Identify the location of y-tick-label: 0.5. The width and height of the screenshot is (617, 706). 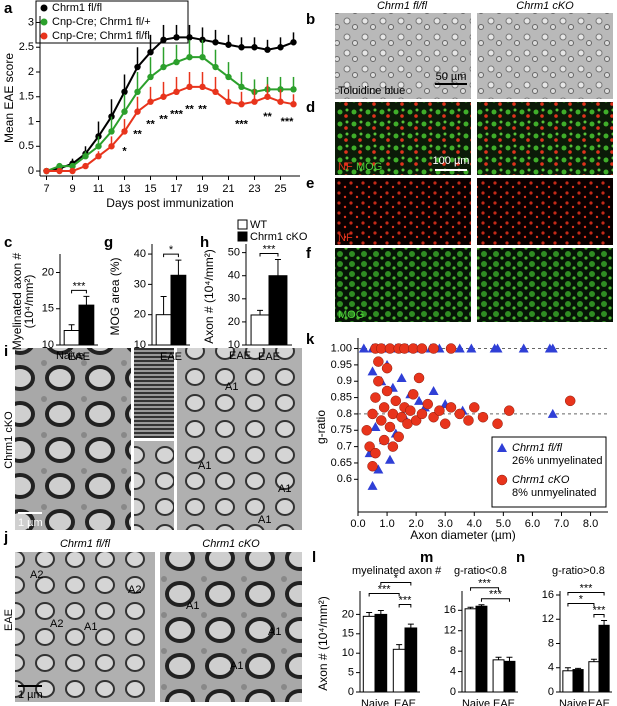
(26, 146).